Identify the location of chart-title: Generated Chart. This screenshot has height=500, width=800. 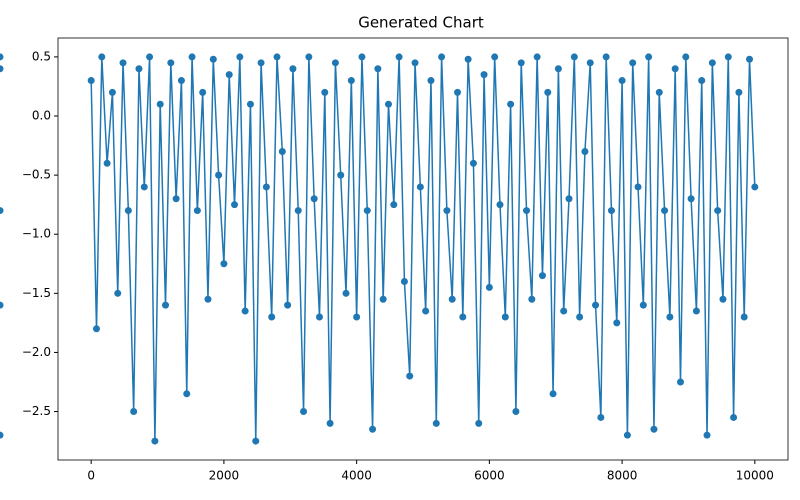
(421, 23).